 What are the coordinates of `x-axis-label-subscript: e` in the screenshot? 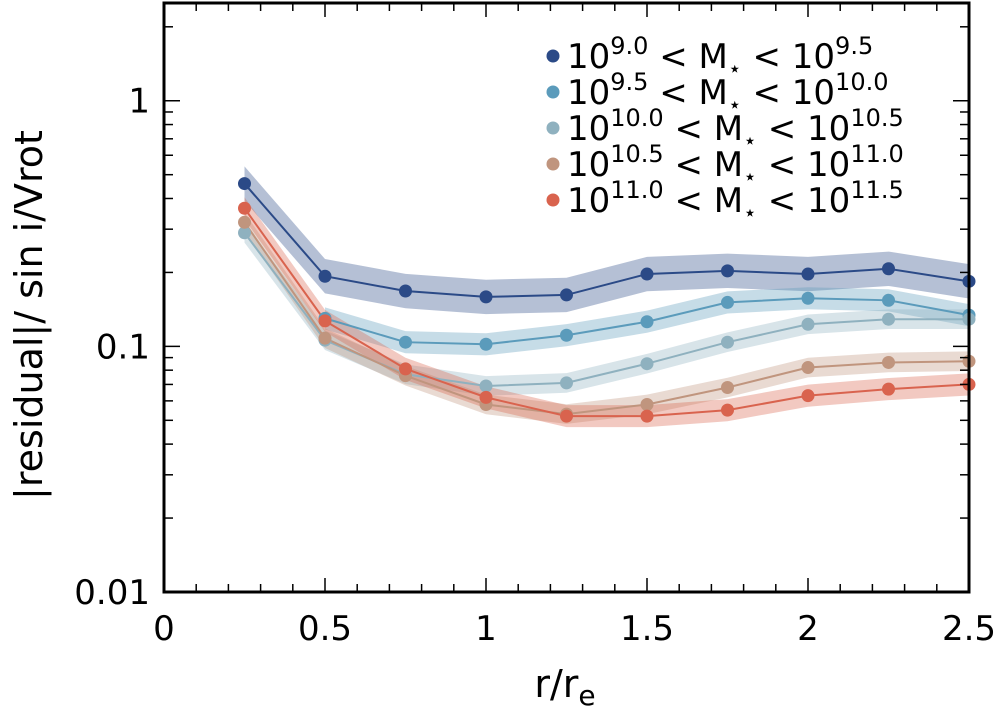 It's located at (586, 694).